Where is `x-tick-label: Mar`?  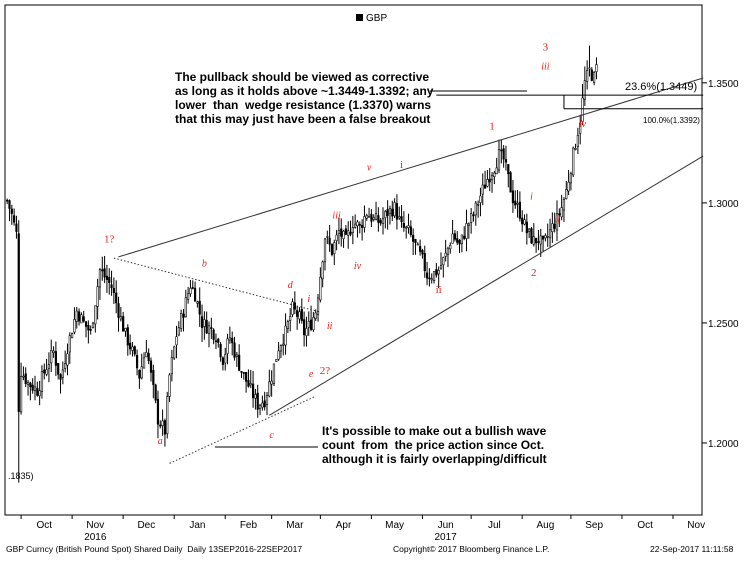 x-tick-label: Mar is located at coordinates (295, 525).